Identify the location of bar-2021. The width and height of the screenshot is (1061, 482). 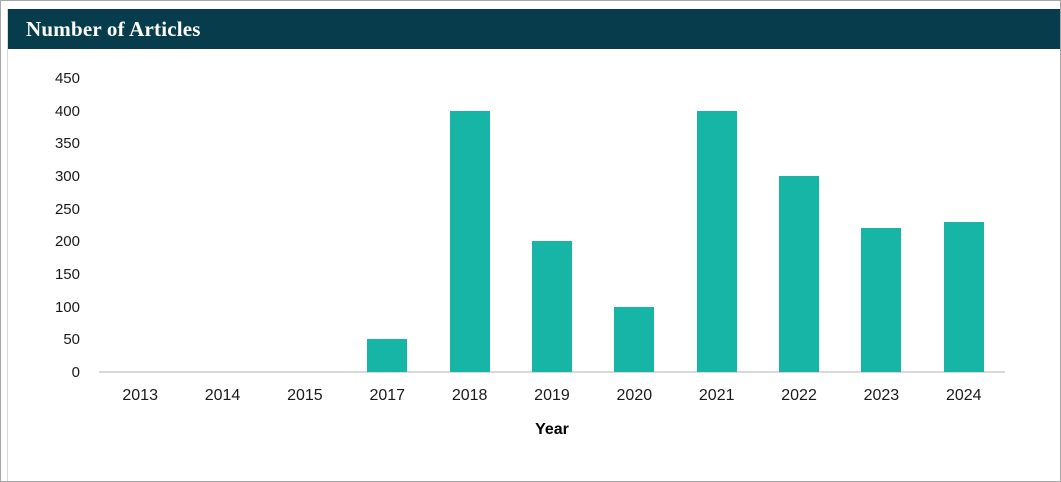
(716, 241).